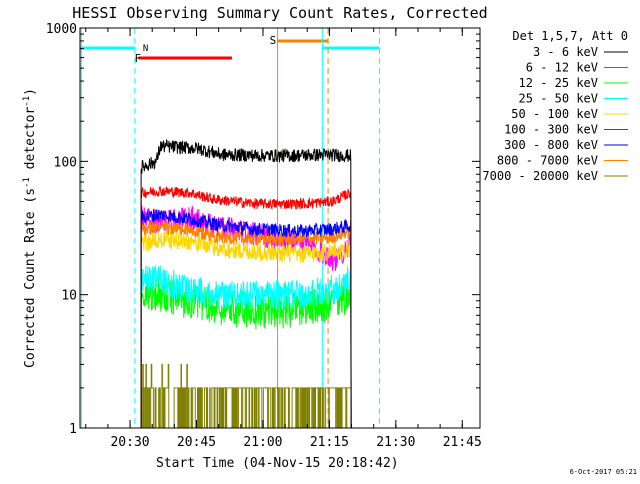  Describe the element at coordinates (329, 442) in the screenshot. I see `x-tick-label: 21:15` at that location.